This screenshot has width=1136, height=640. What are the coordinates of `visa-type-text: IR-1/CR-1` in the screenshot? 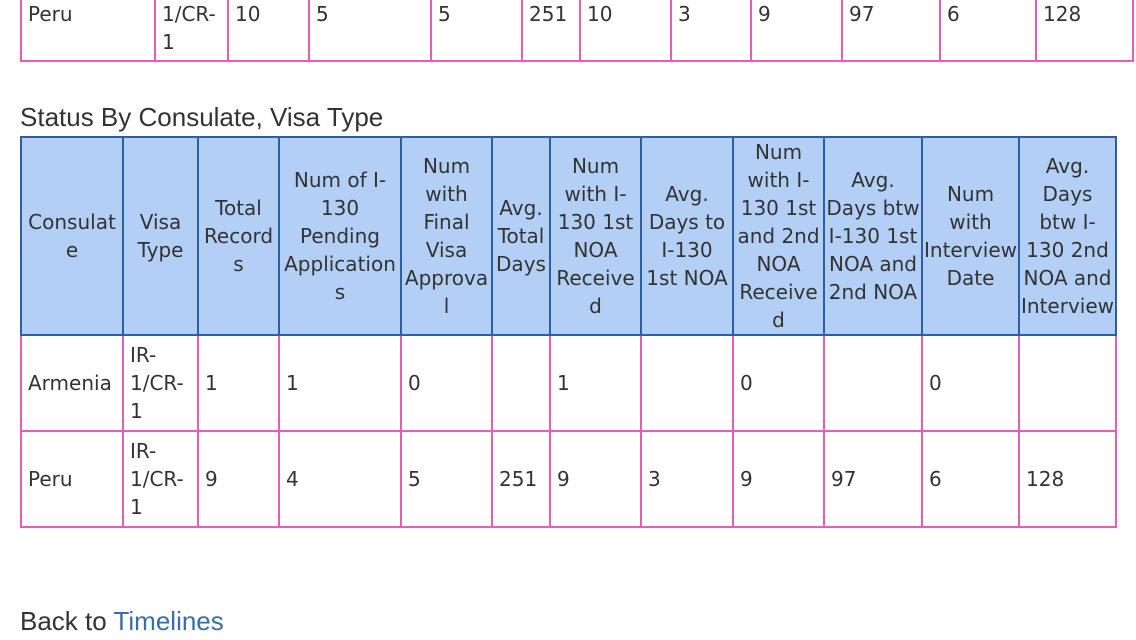 It's located at (189, 28).